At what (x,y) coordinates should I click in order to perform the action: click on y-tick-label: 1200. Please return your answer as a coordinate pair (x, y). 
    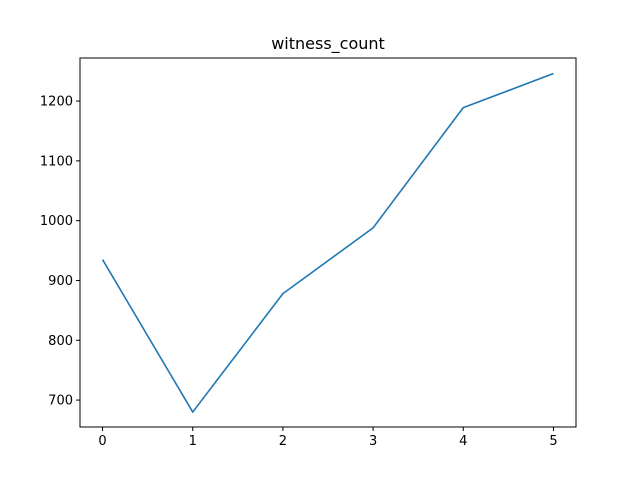
    Looking at the image, I should click on (56, 102).